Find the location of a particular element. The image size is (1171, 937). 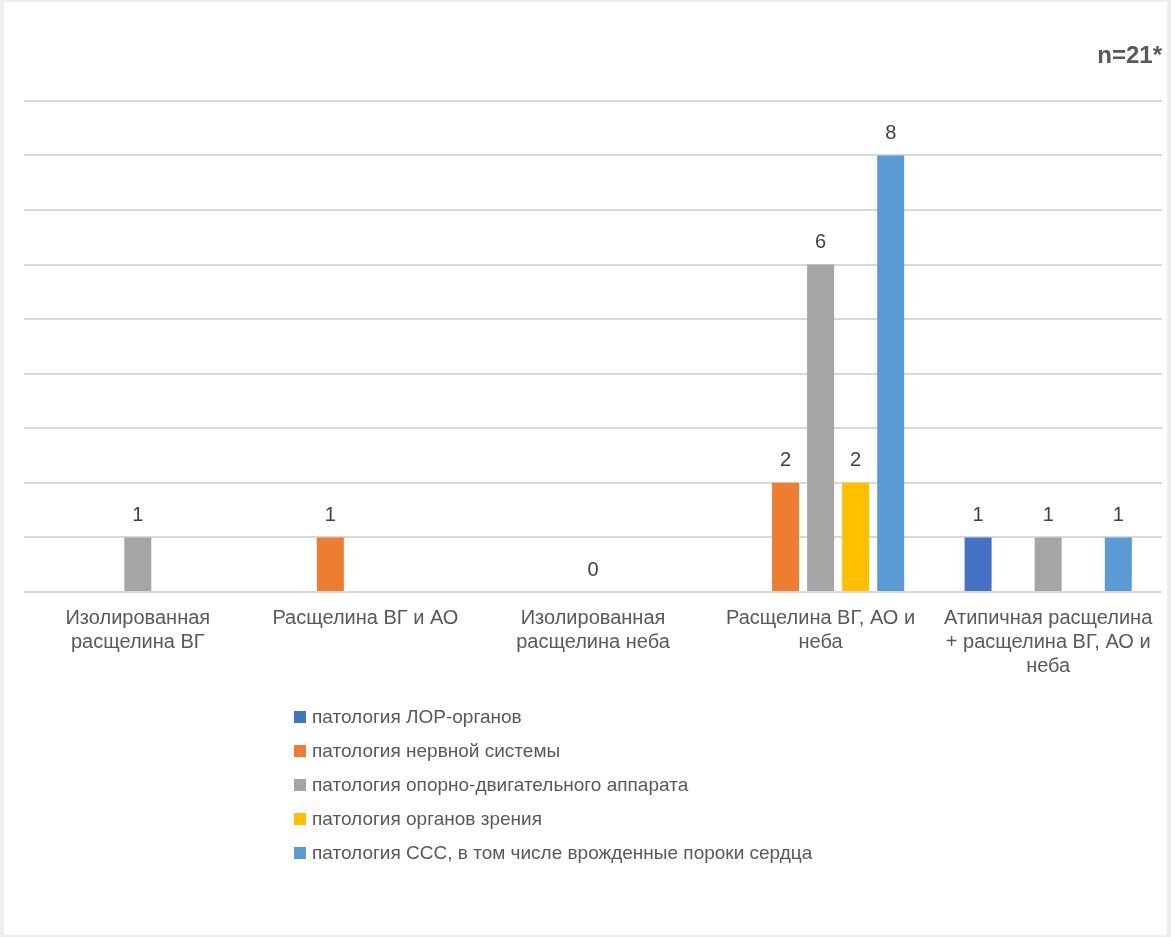

data-label: 8 is located at coordinates (891, 131).